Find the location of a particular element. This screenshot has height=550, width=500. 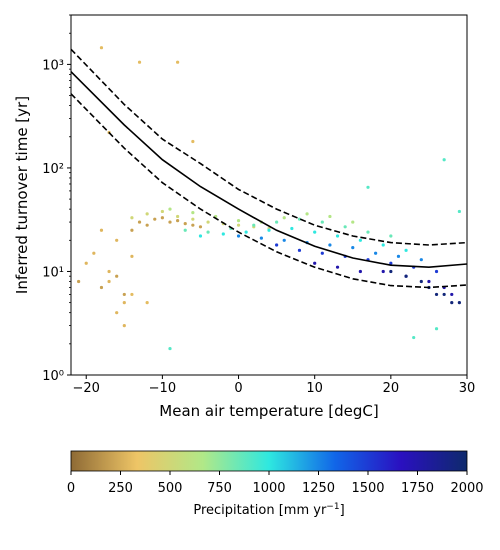

x-tick-label: 10 is located at coordinates (314, 388).